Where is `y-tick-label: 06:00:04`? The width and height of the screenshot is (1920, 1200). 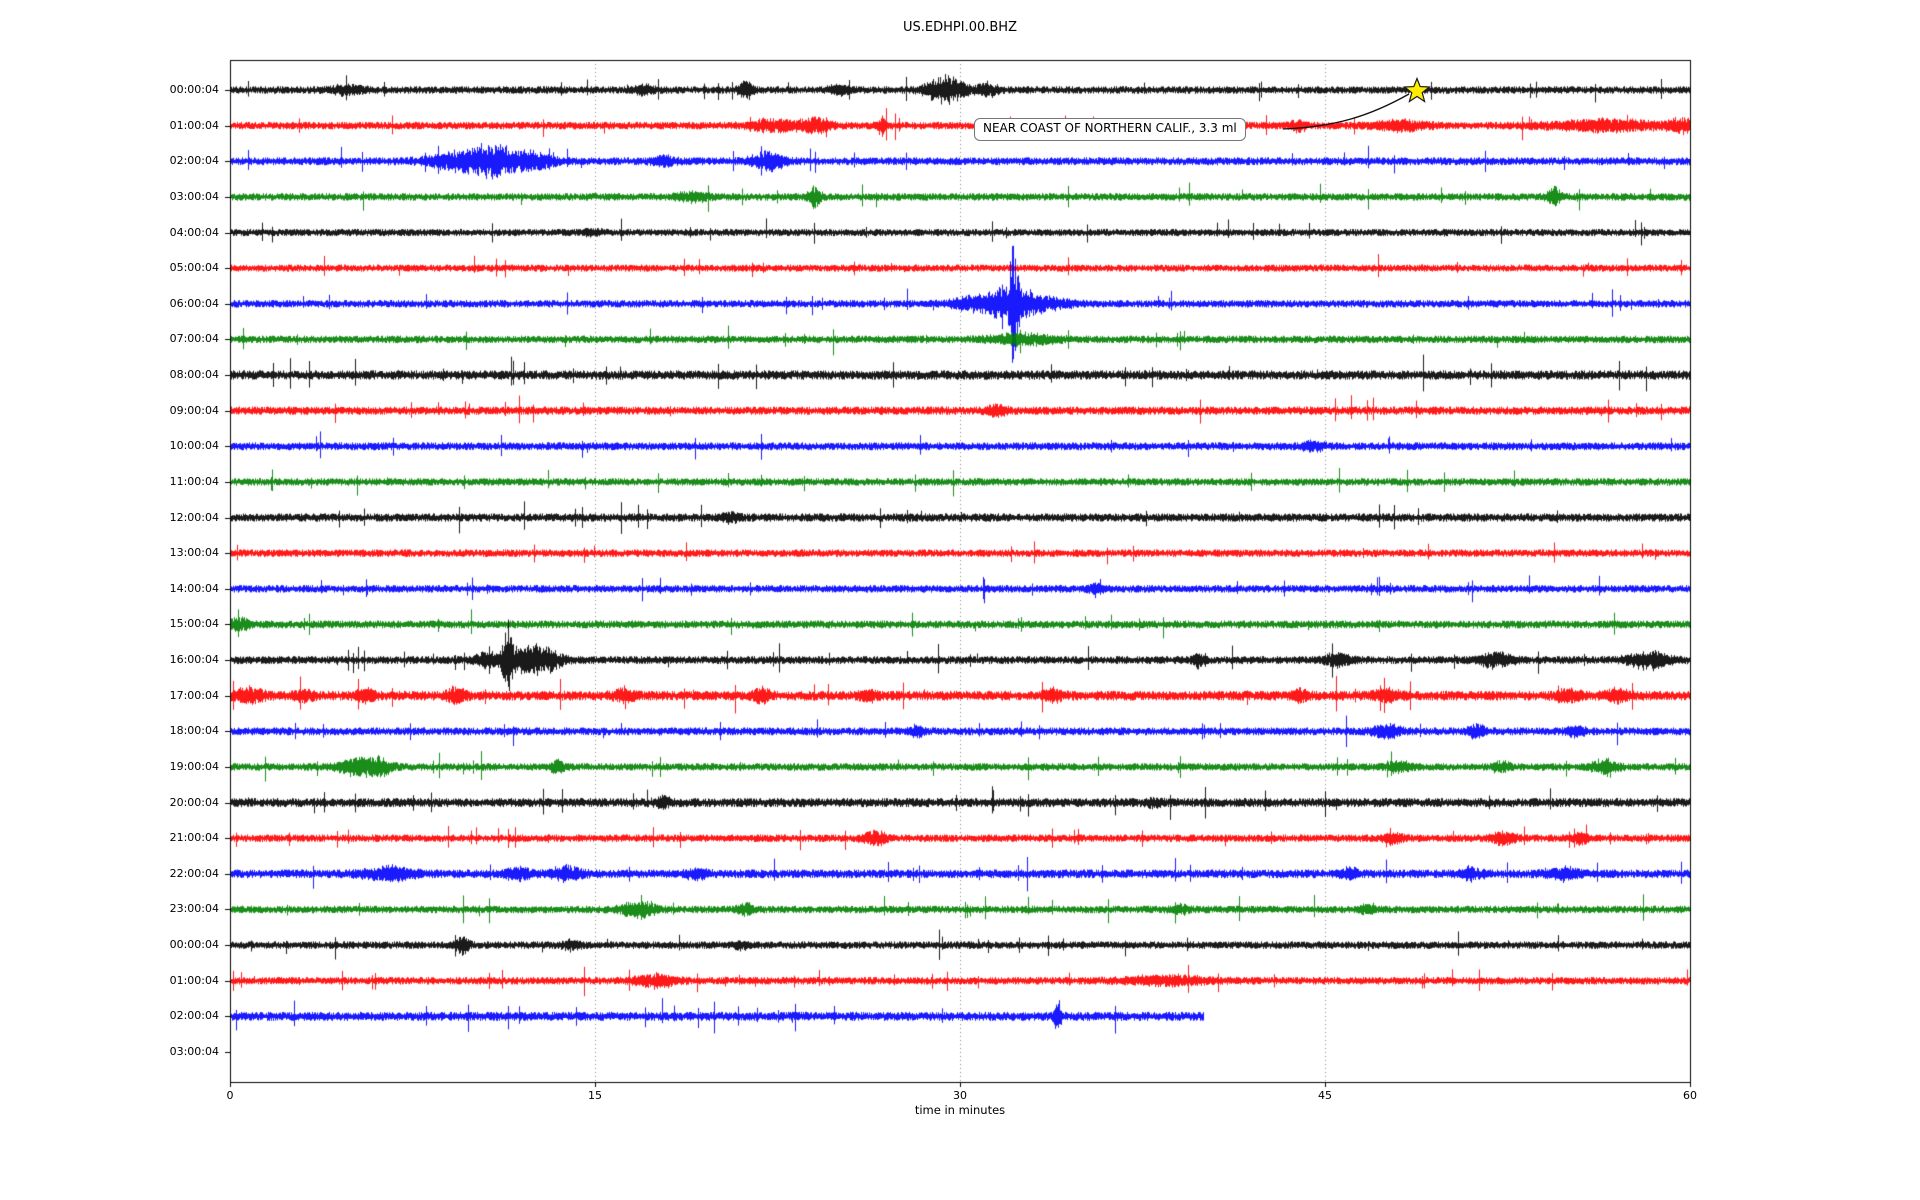
y-tick-label: 06:00:04 is located at coordinates (194, 303).